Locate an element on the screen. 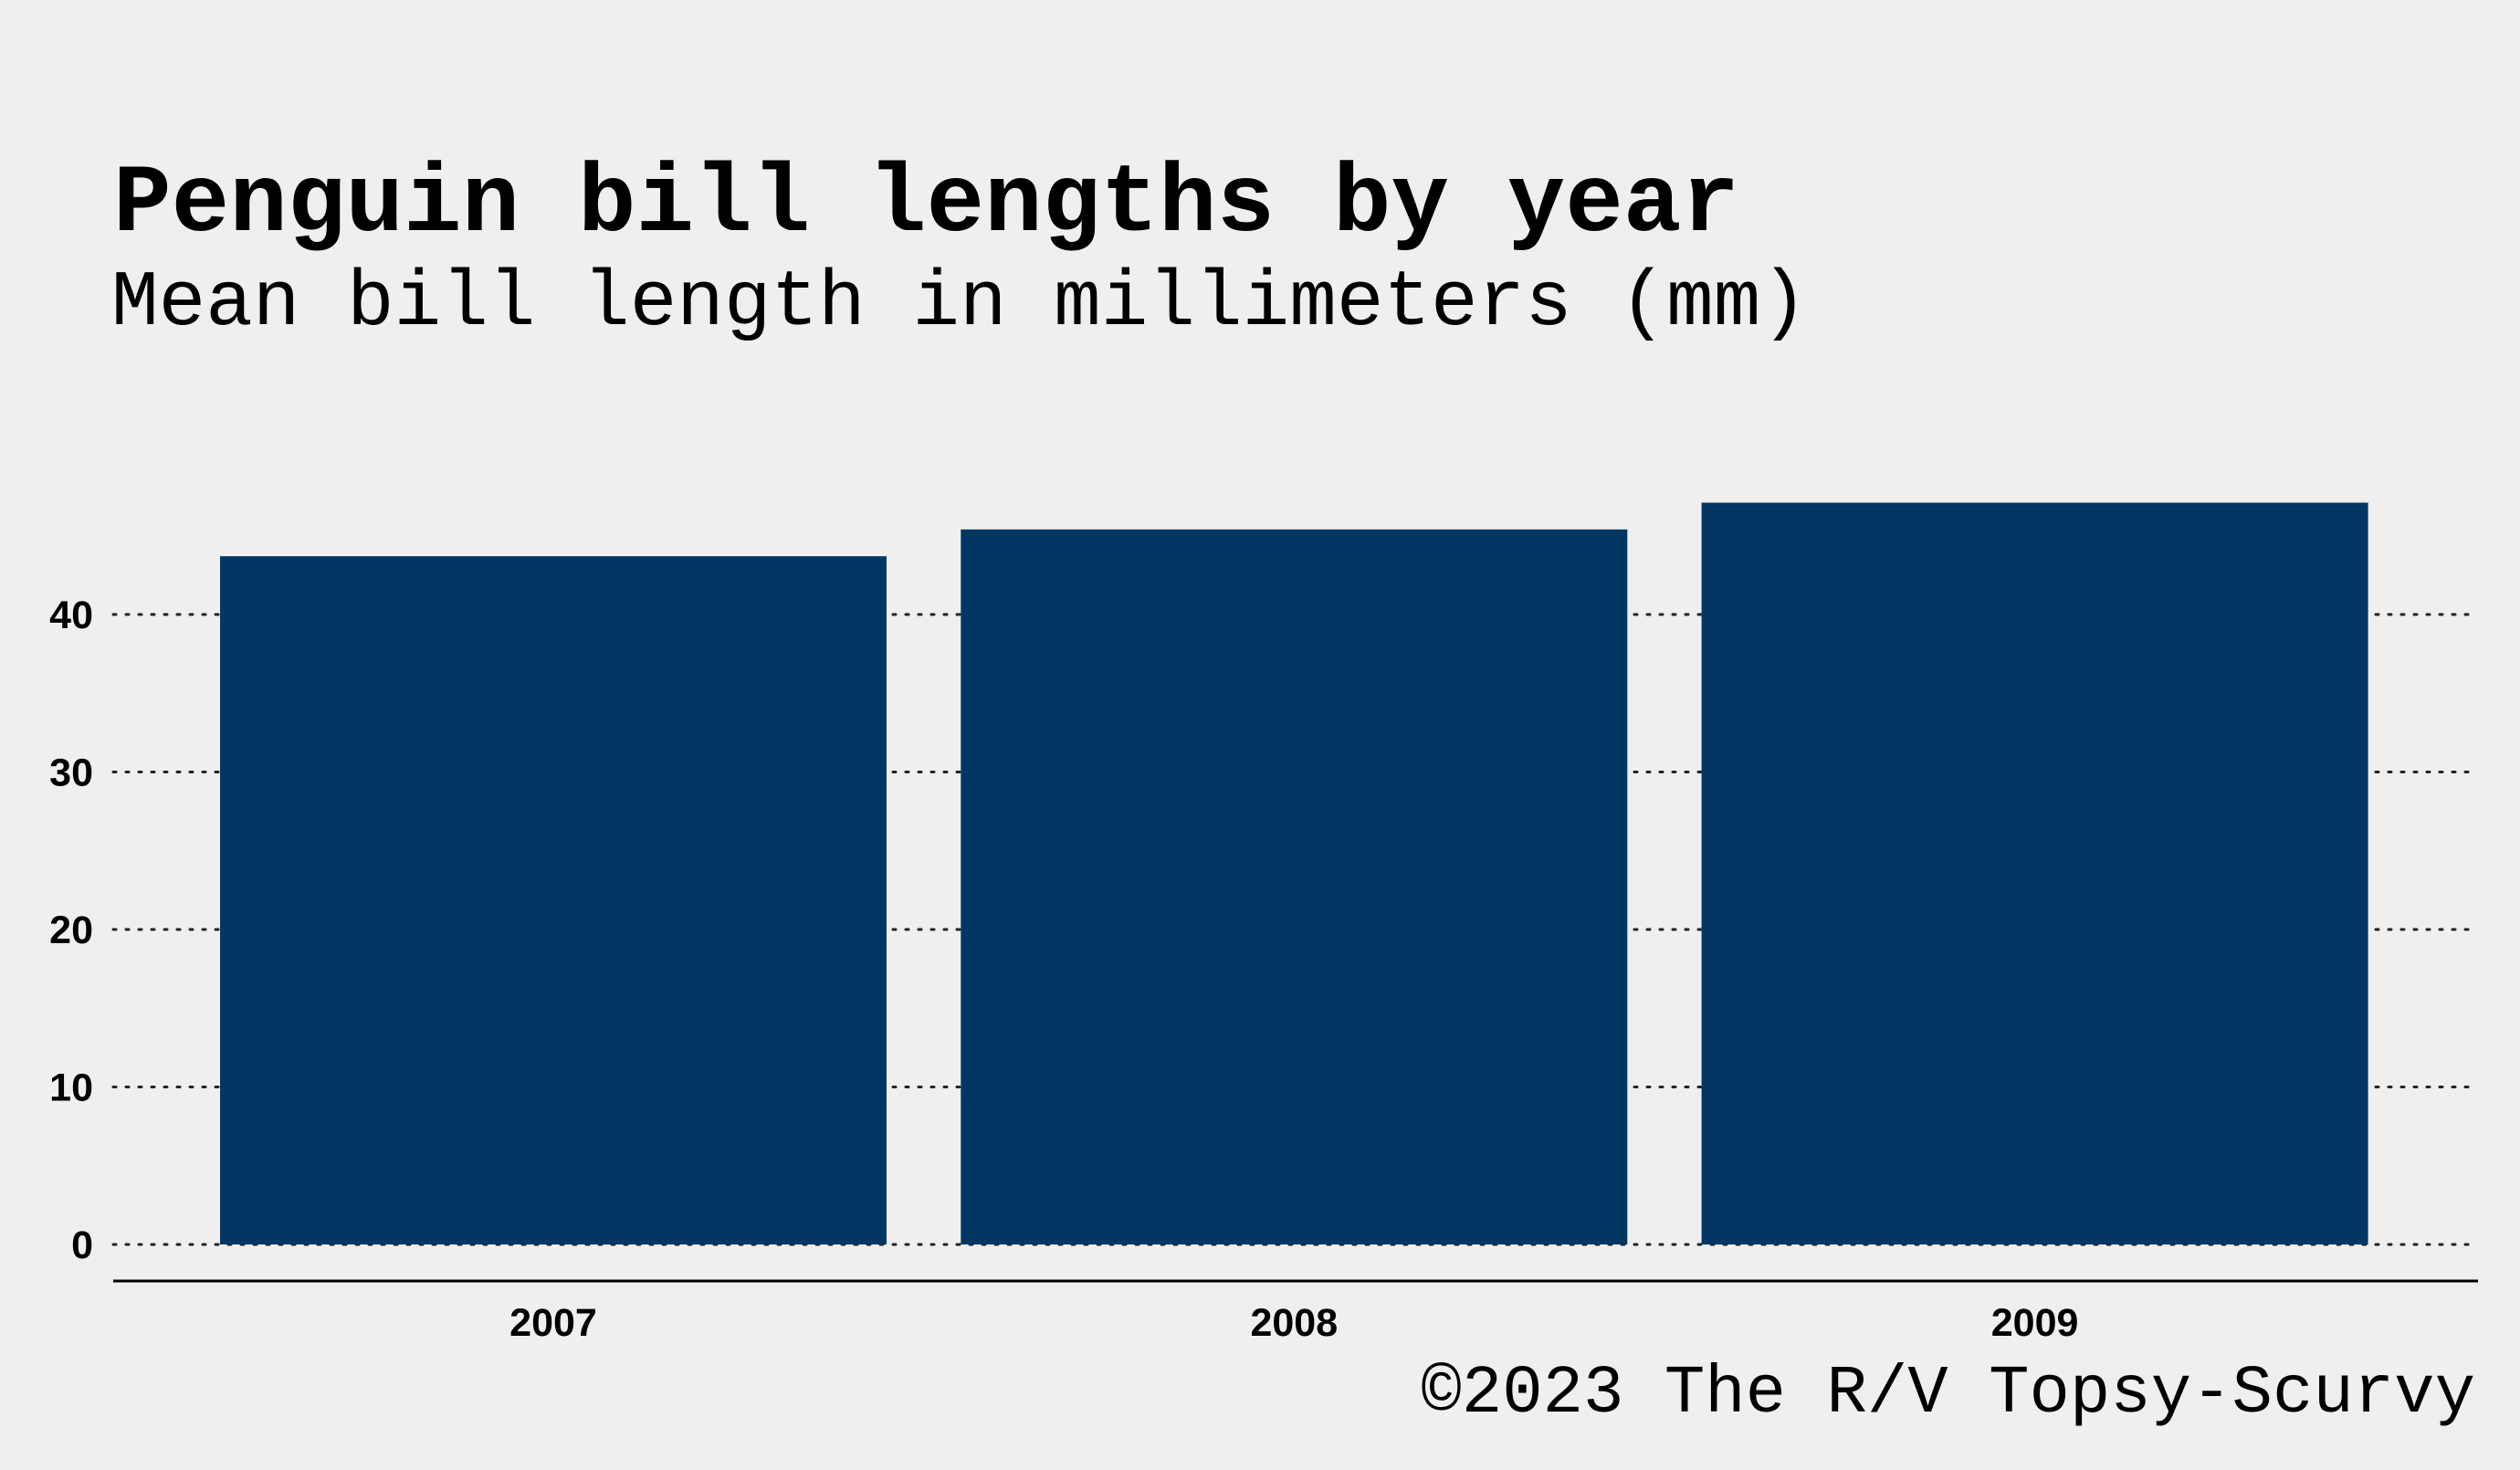  y-axis-tick-labels: 0 10 20 30 40 is located at coordinates (71, 930).